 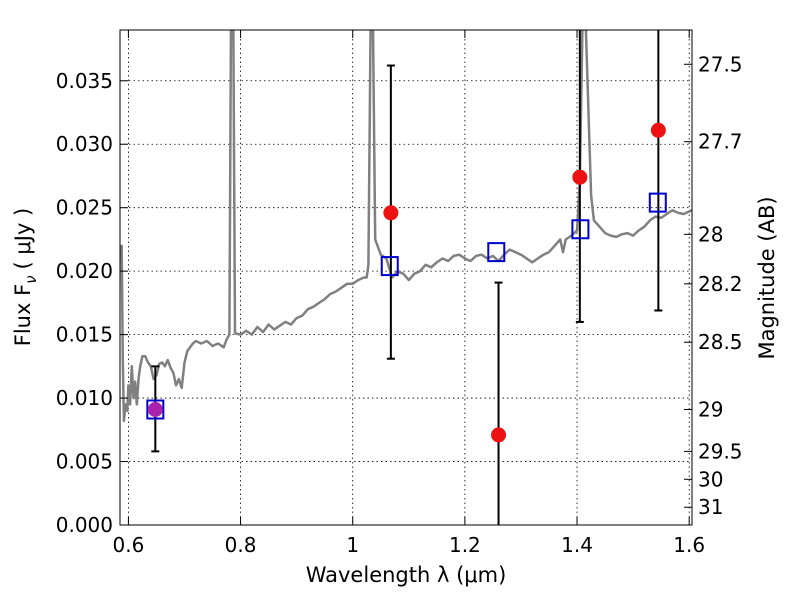 I want to click on y-axis-label-main: Flux F, so click(x=23, y=315).